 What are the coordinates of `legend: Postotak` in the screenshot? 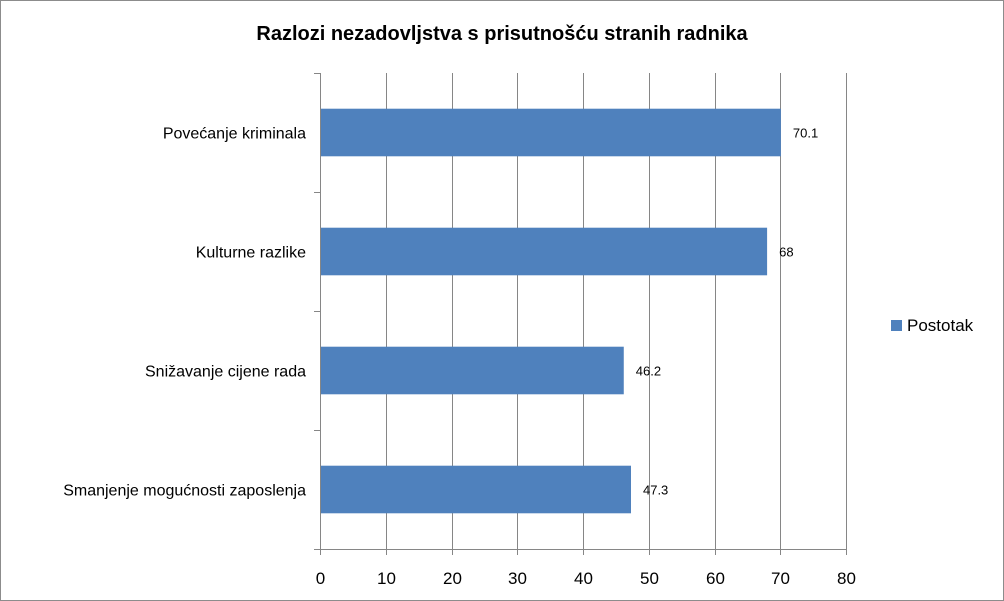 It's located at (932, 325).